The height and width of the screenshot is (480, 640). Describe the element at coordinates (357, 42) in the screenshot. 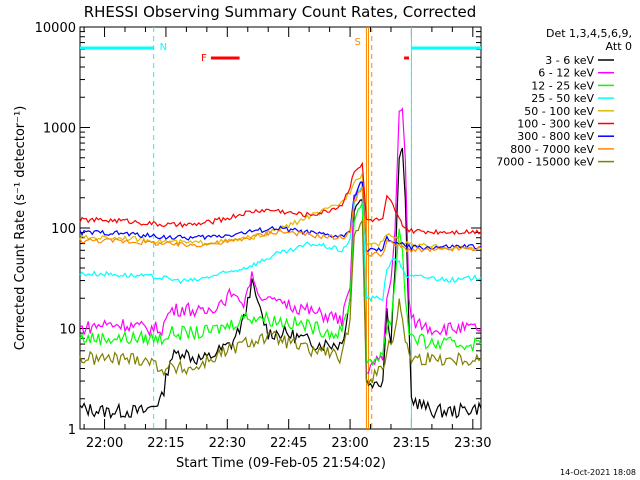

I see `flag-label: S` at that location.